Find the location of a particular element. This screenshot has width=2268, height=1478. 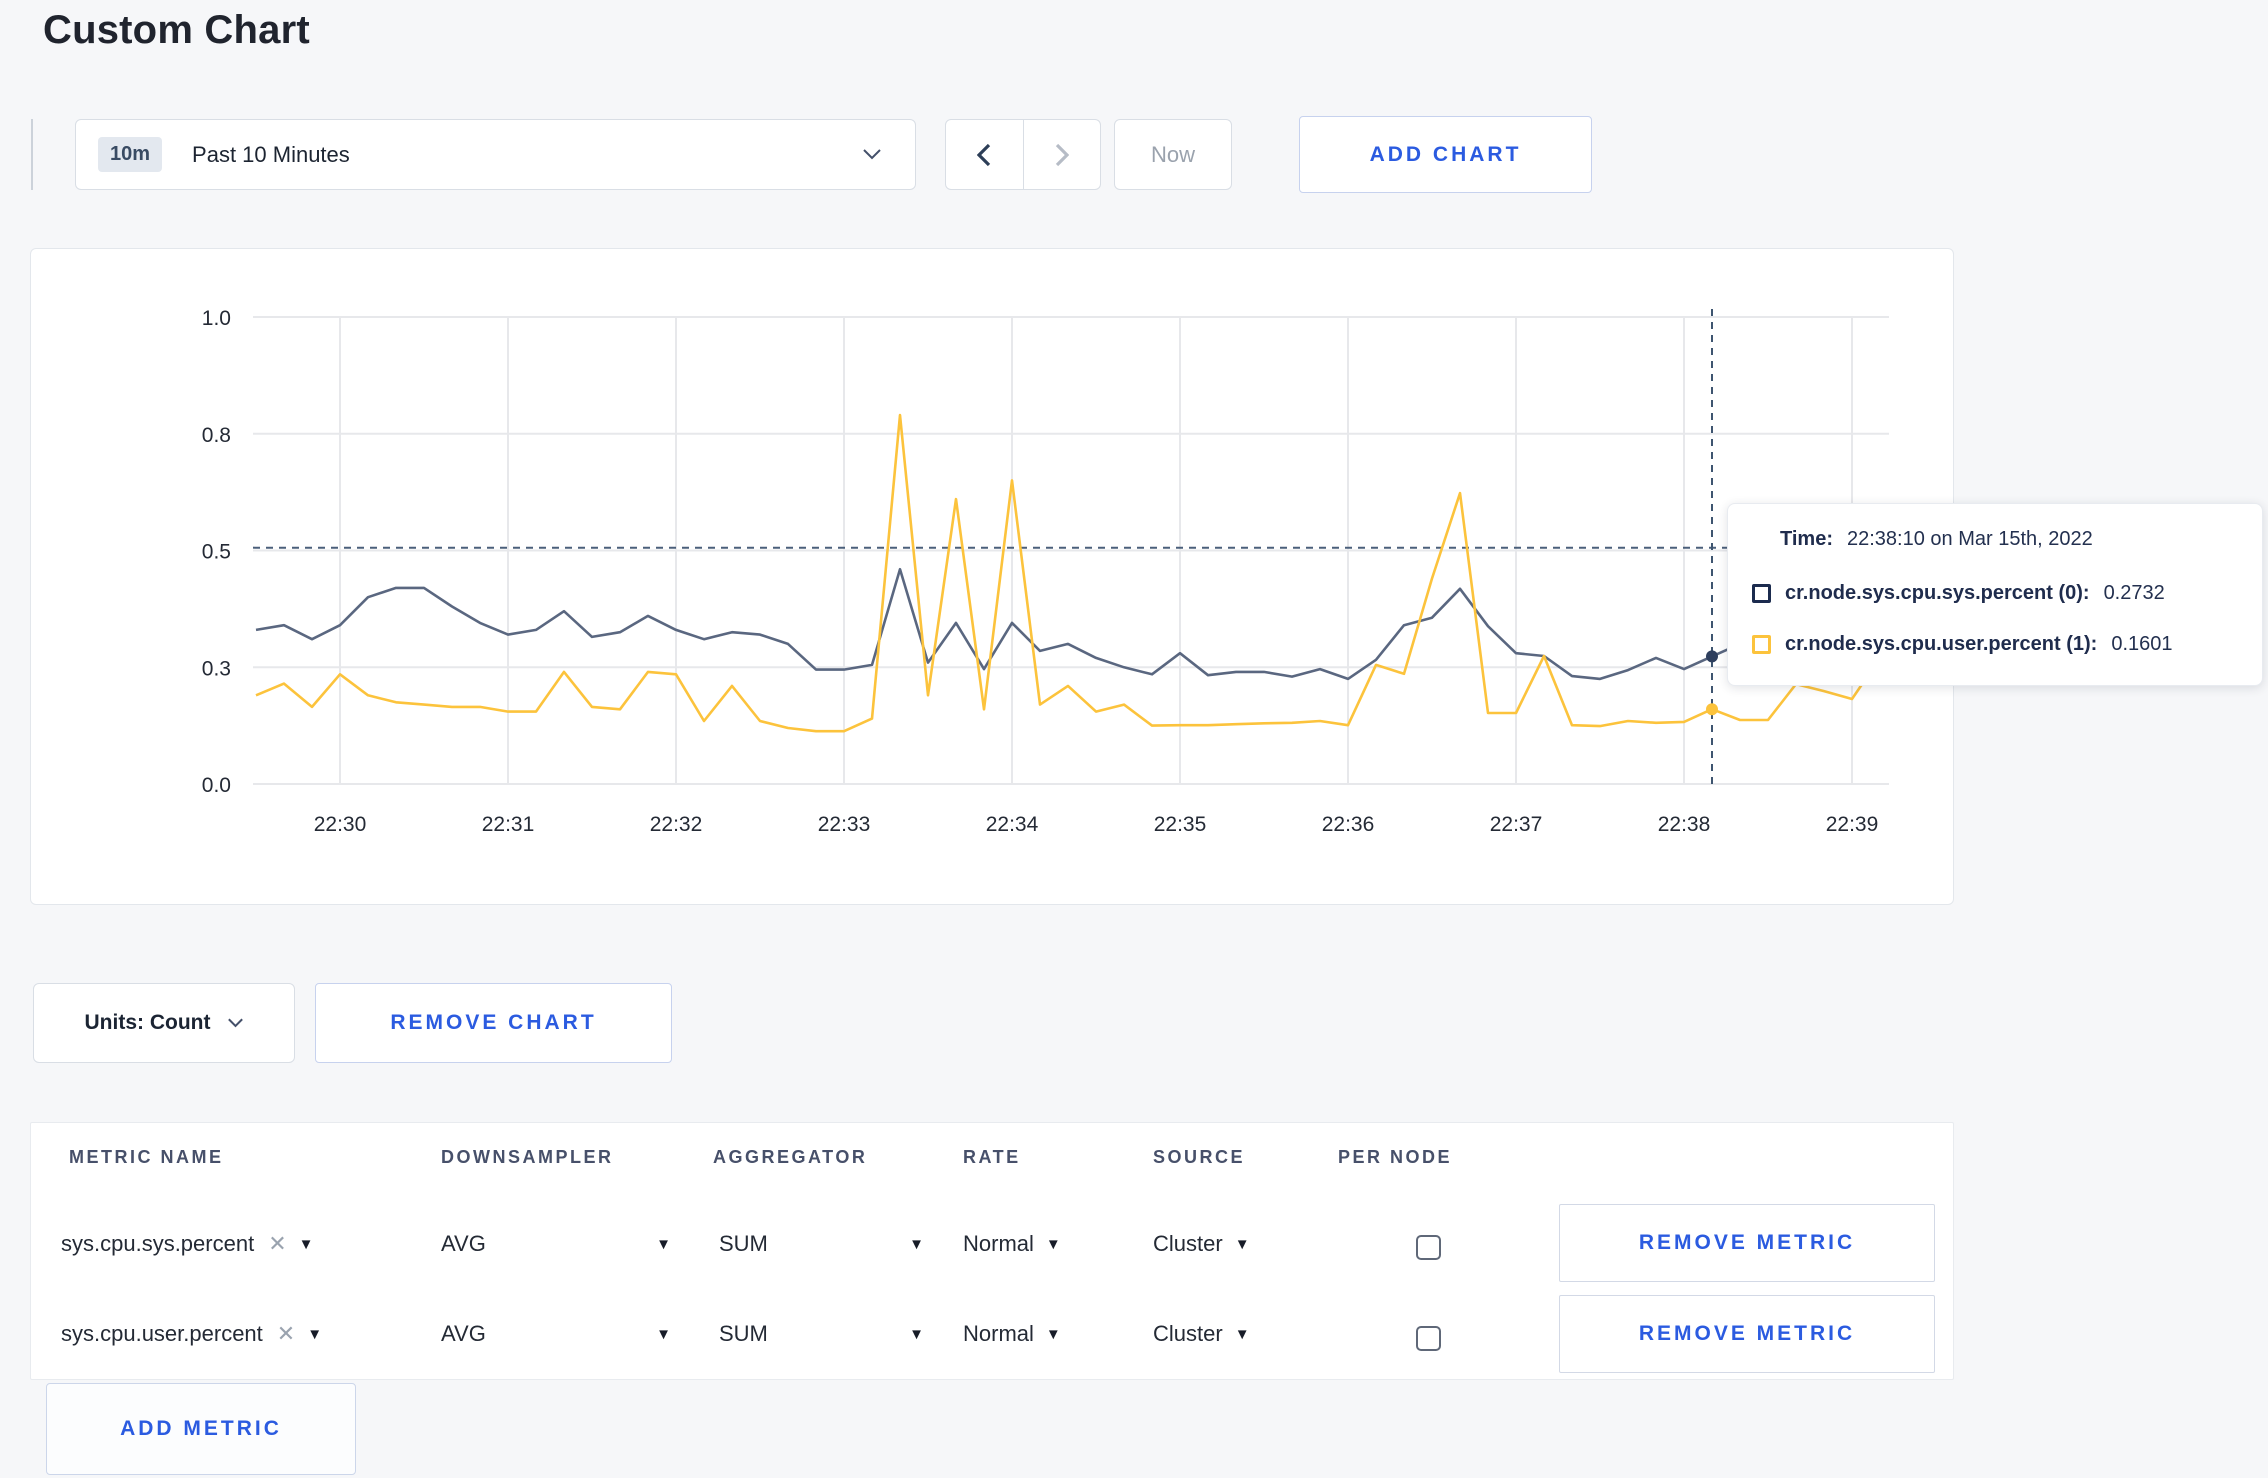

svg-text: 22:30 is located at coordinates (340, 824).